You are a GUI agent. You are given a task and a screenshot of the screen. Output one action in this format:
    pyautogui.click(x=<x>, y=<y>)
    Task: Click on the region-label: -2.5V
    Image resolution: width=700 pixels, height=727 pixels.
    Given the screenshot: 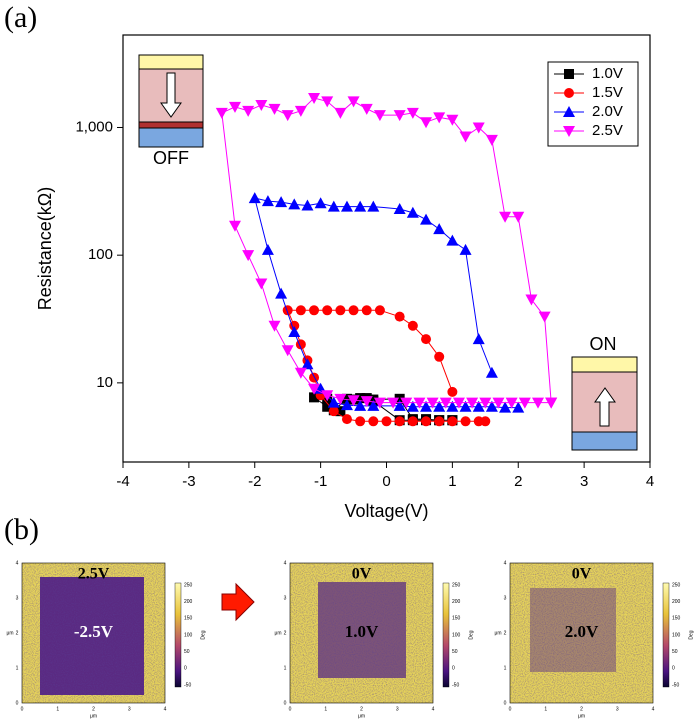 What is the action you would take?
    pyautogui.click(x=94, y=631)
    